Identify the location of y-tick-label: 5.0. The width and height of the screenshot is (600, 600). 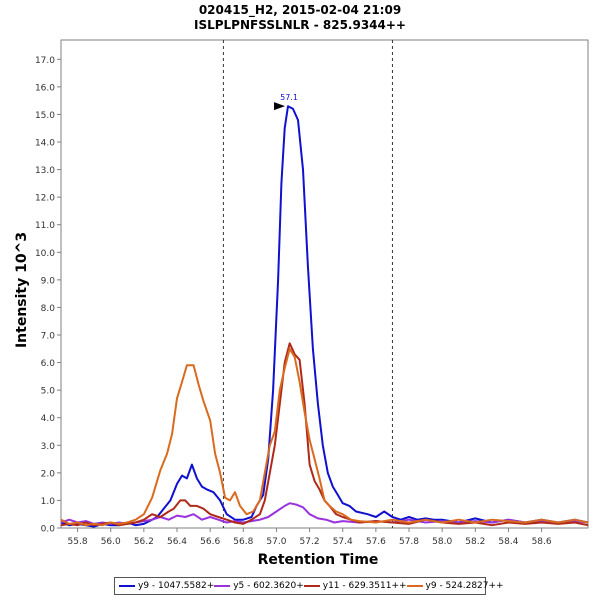
(48, 392).